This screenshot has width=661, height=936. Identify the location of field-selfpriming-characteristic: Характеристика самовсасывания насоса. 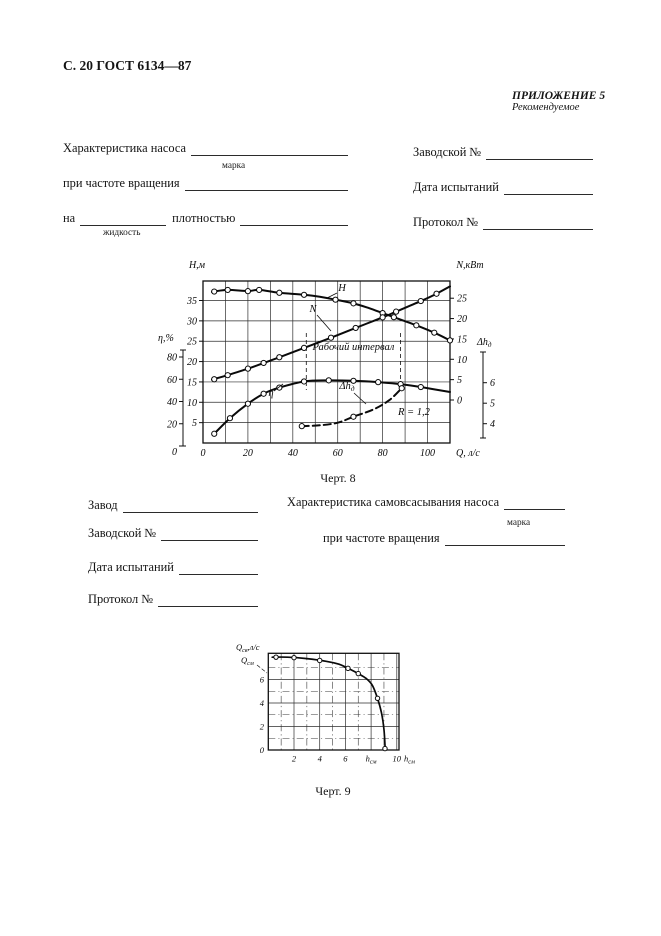
(426, 503).